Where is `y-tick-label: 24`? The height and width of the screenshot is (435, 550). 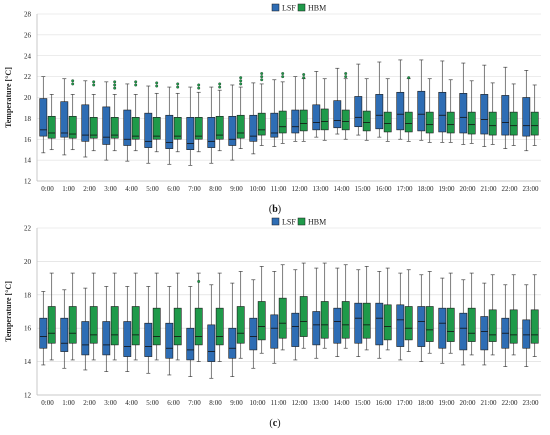
y-tick-label: 24 is located at coordinates (28, 56).